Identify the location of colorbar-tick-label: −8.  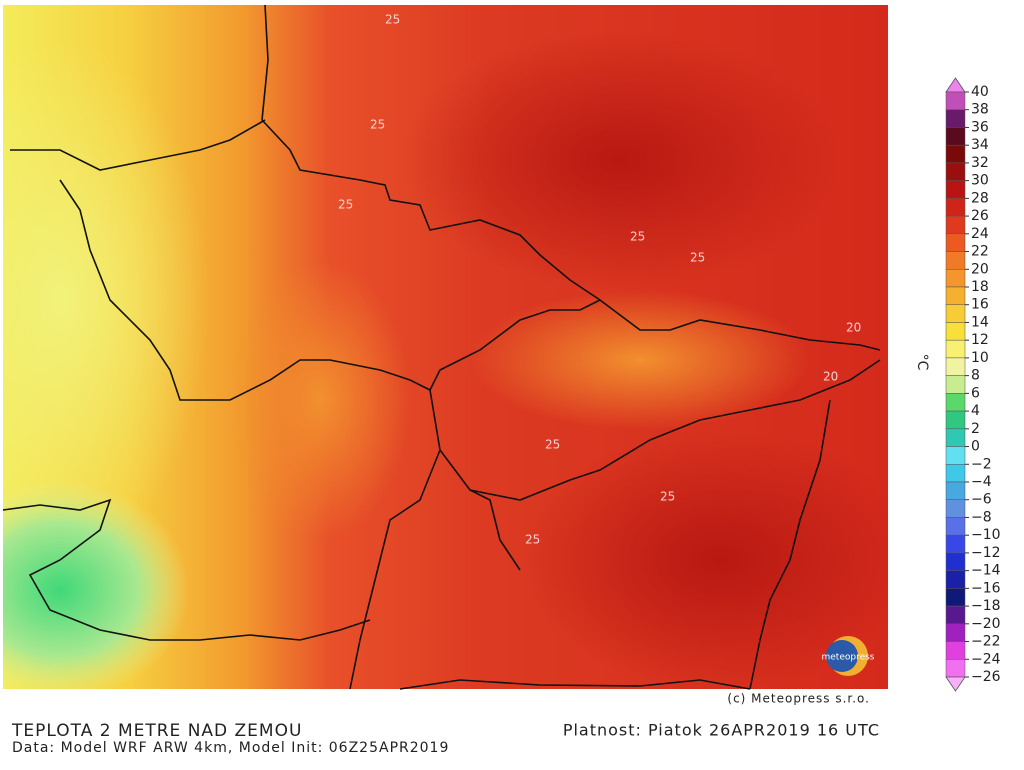
(981, 517).